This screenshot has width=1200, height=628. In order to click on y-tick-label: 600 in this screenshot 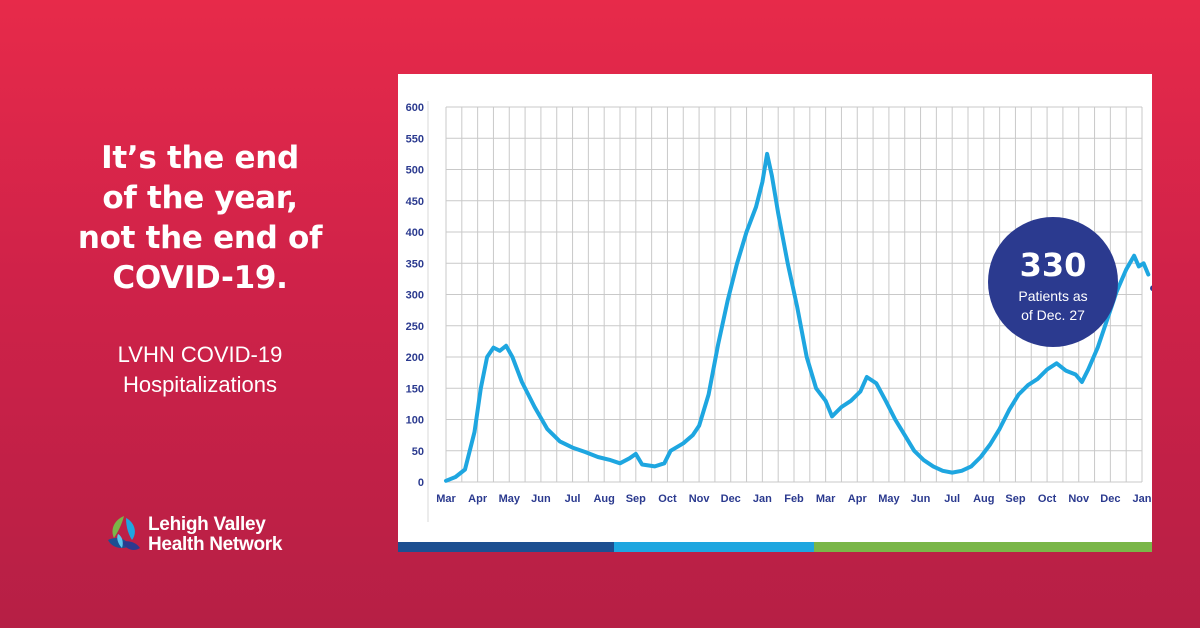, I will do `click(415, 108)`.